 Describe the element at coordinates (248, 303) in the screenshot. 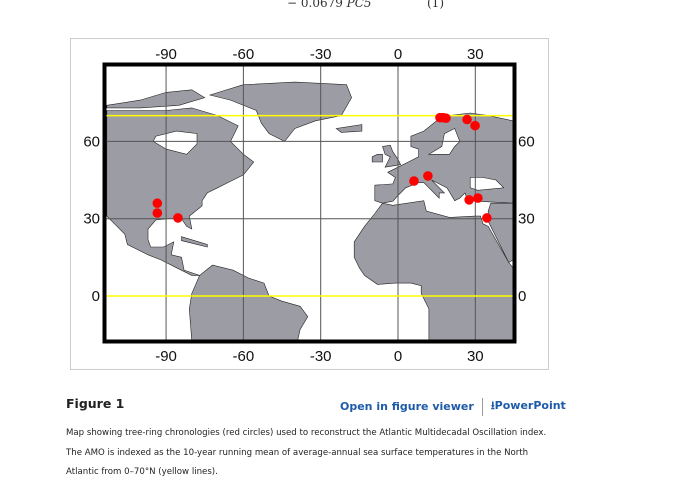

I see `south-america` at that location.